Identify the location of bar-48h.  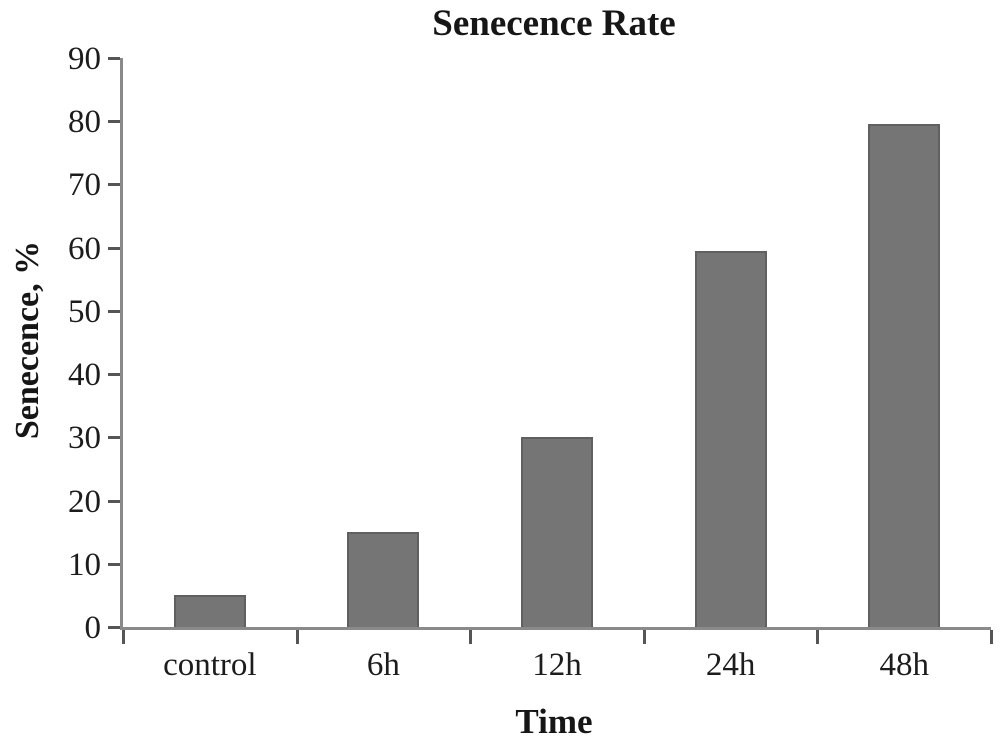
(904, 375).